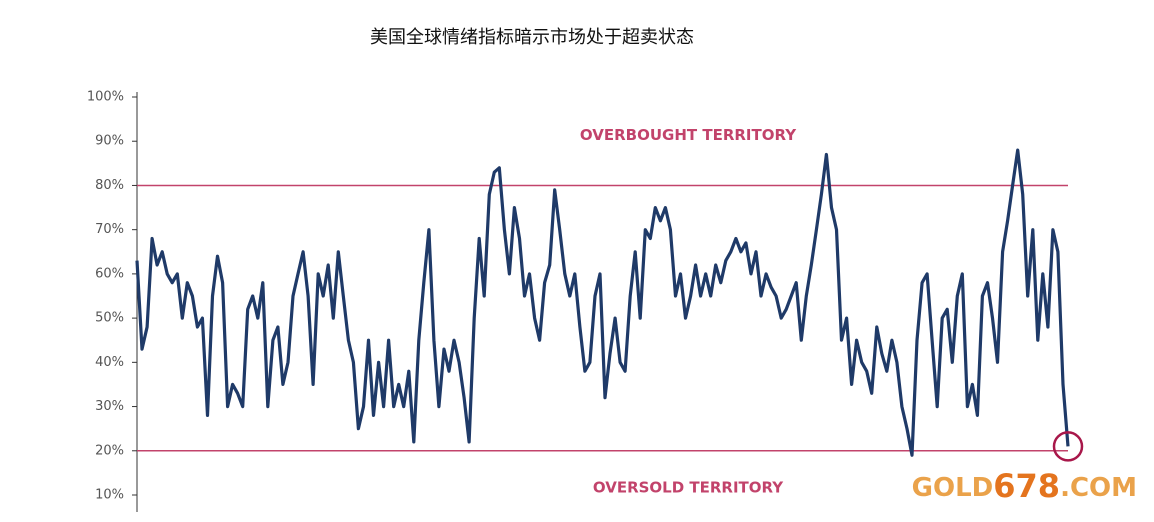 This screenshot has height=522, width=1154. What do you see at coordinates (109, 273) in the screenshot?
I see `y-tick-label: 60%` at bounding box center [109, 273].